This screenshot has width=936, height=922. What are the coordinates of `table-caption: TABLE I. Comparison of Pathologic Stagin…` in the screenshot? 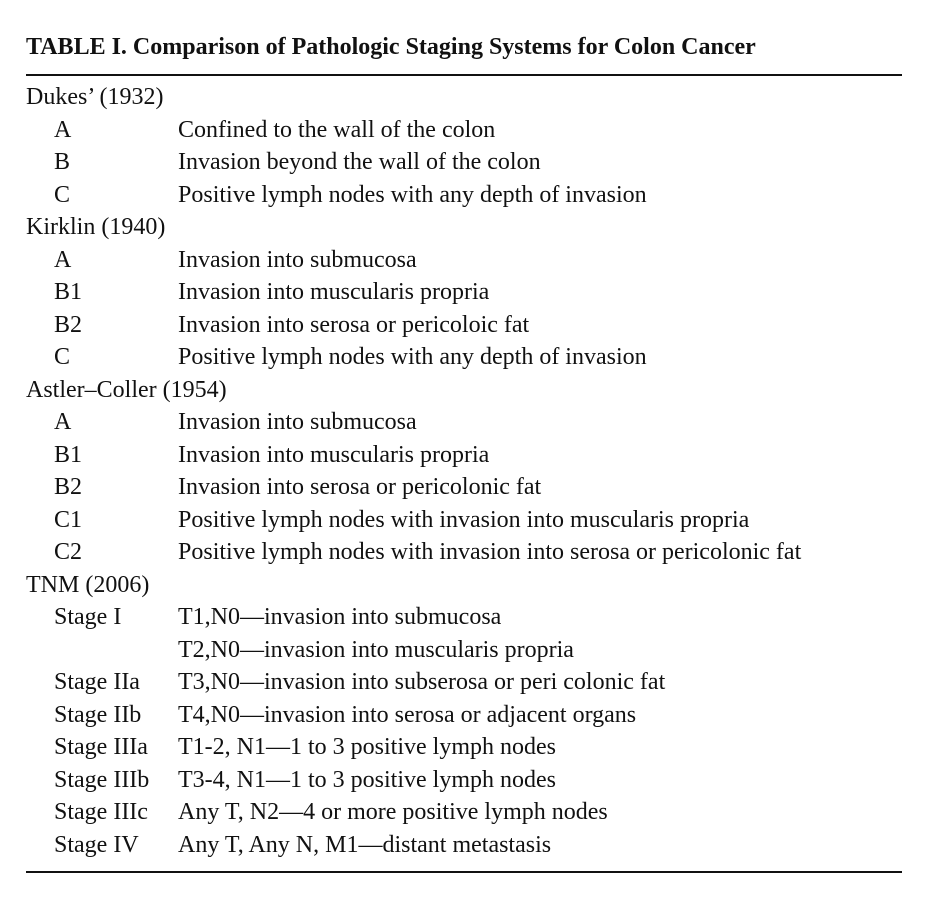 It's located at (391, 47).